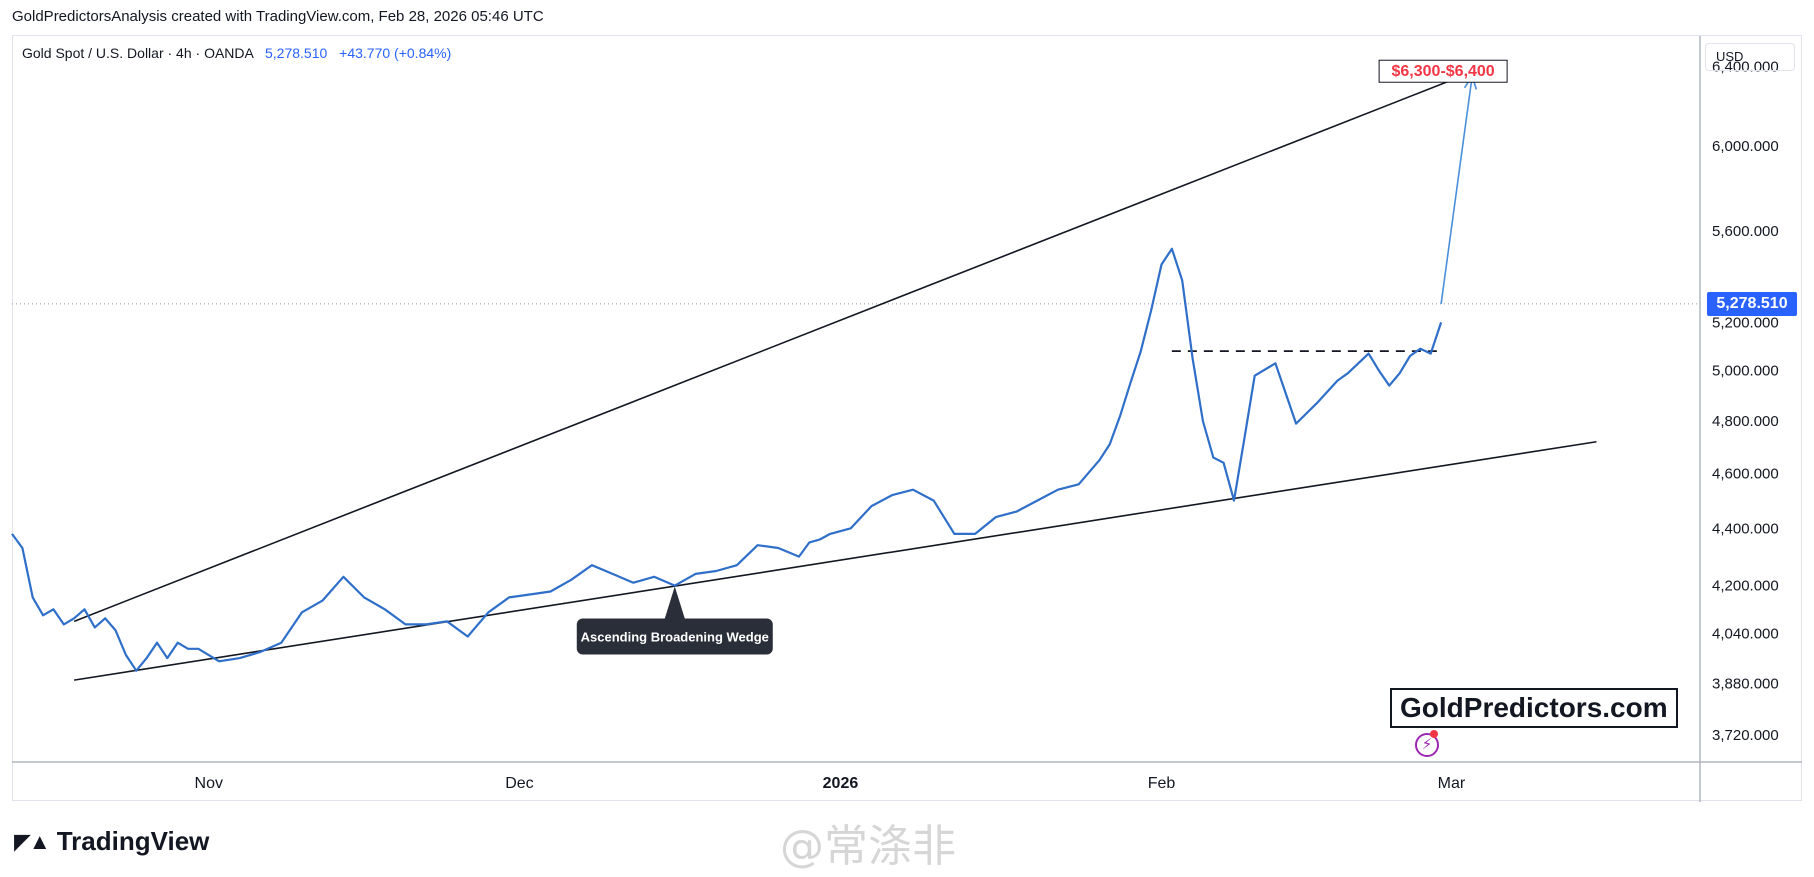 This screenshot has height=877, width=1814. I want to click on y-tick-label: 5,200.000, so click(1745, 322).